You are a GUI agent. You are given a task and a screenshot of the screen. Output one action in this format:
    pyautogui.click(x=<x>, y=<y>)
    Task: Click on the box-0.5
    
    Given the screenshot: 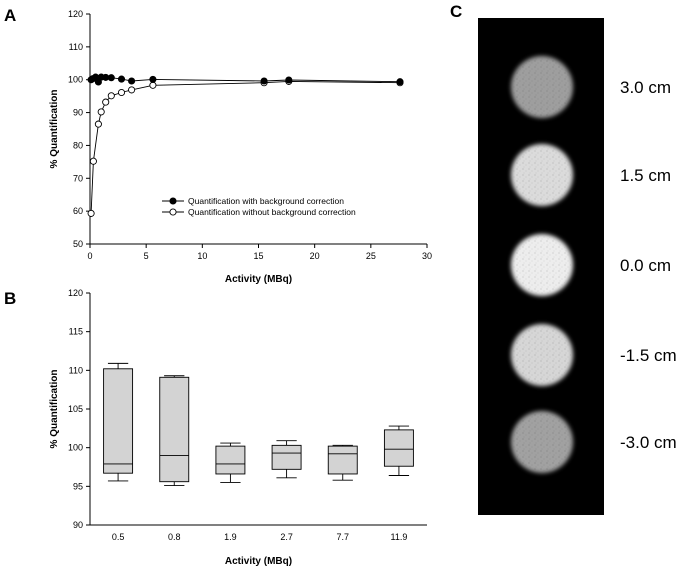 What is the action you would take?
    pyautogui.click(x=118, y=422)
    